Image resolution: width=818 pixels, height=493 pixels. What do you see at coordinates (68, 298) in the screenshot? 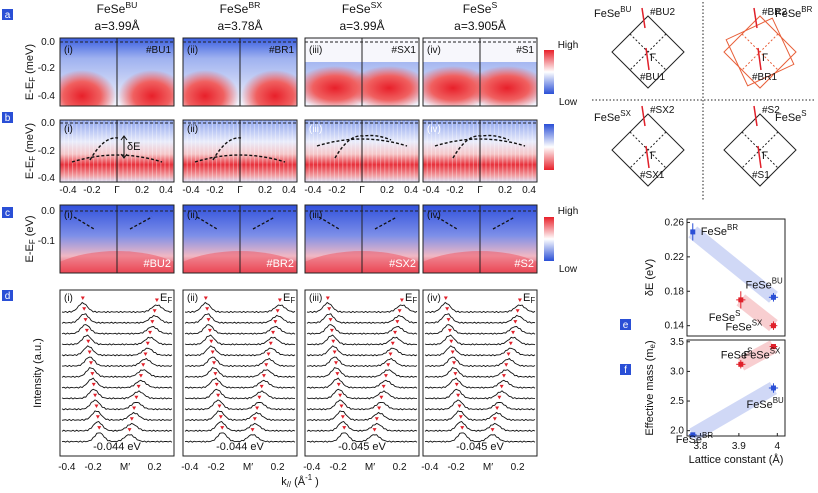
I see `panel-index: (i)` at bounding box center [68, 298].